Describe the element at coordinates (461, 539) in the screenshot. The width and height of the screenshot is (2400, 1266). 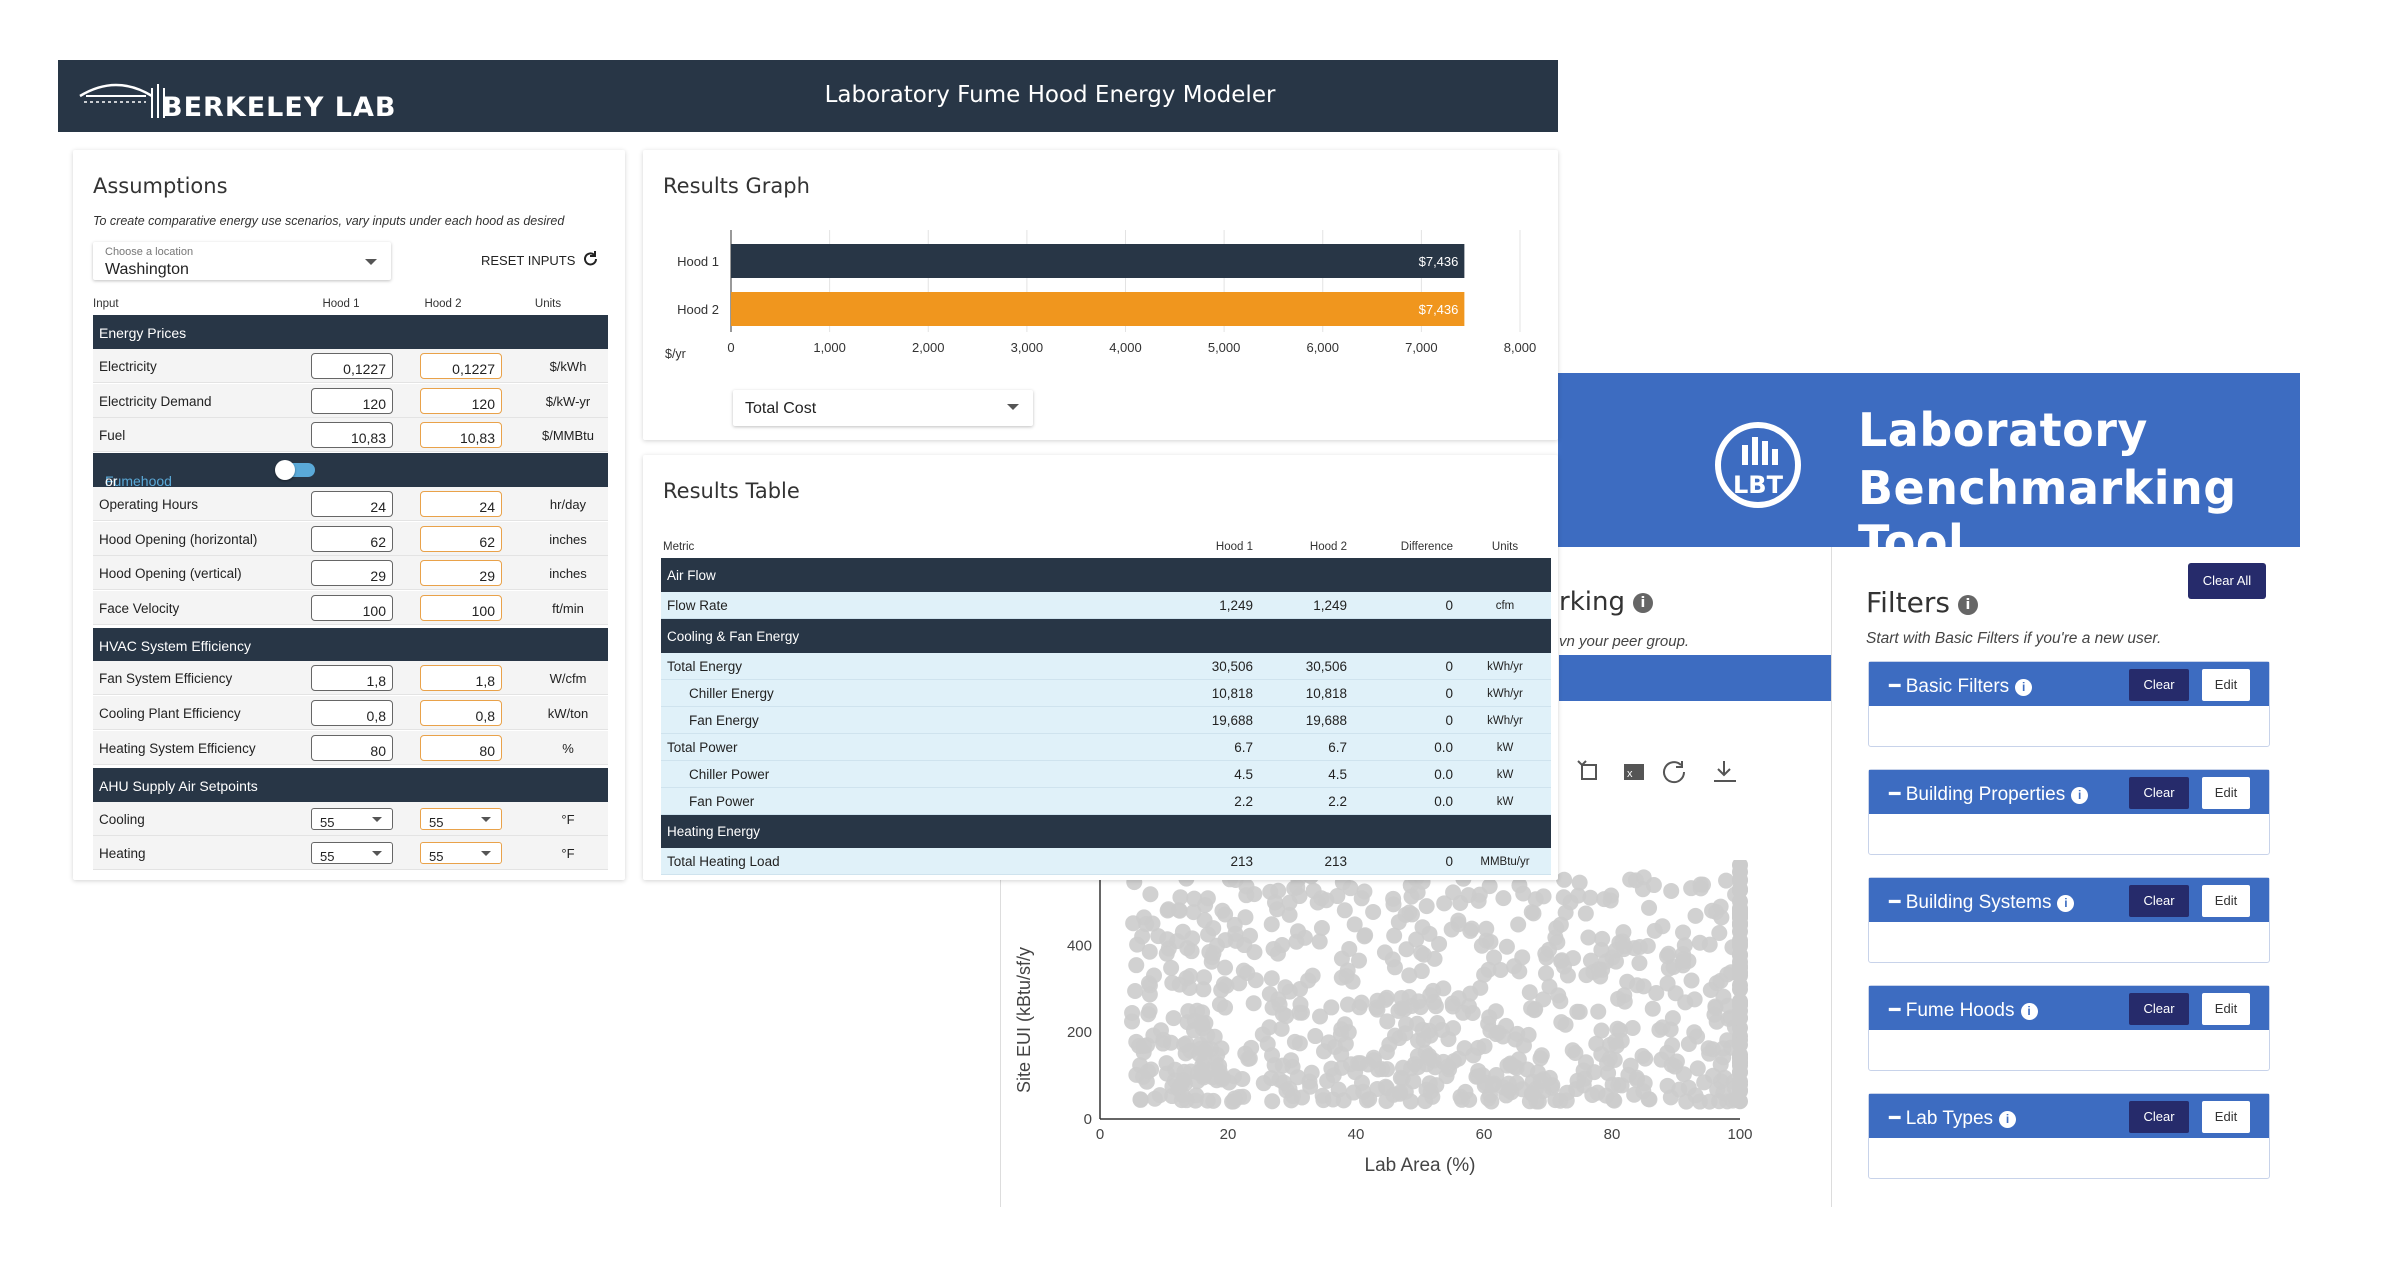
I see `hood2-input: 62` at that location.